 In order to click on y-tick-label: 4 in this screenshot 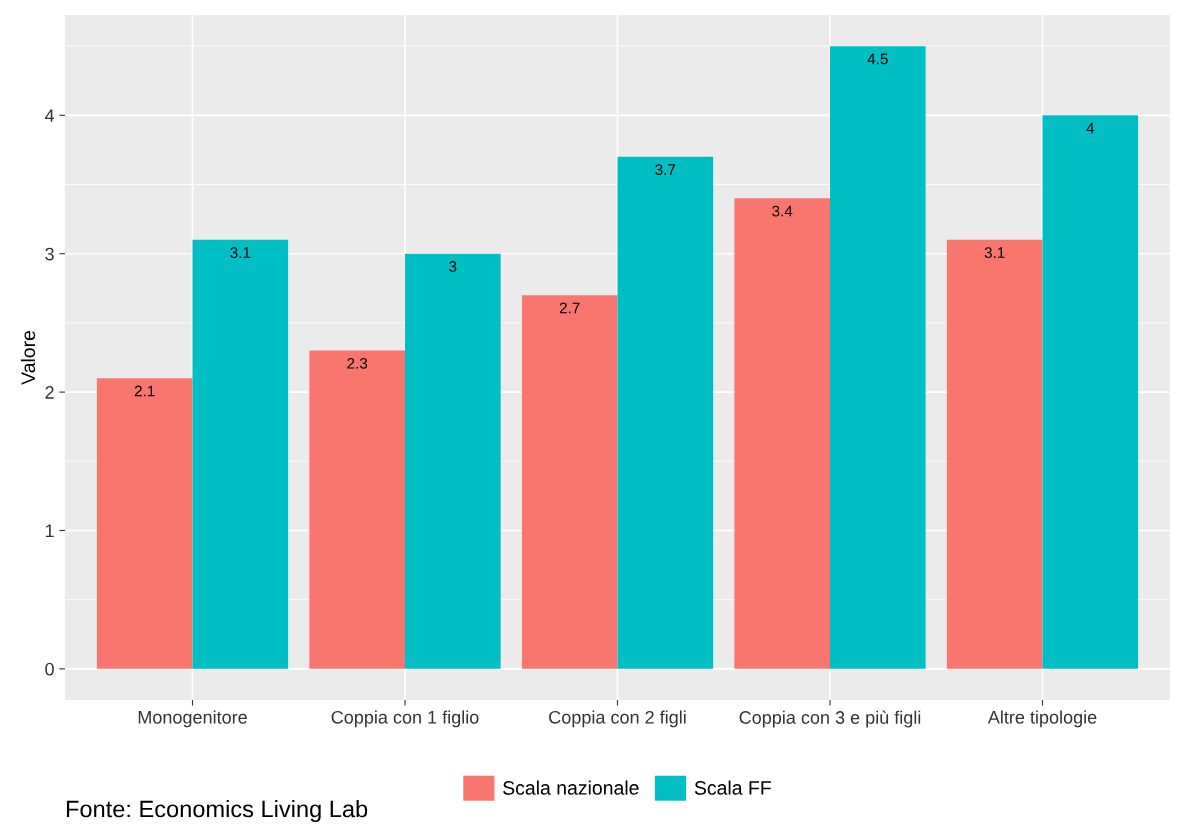, I will do `click(49, 115)`.